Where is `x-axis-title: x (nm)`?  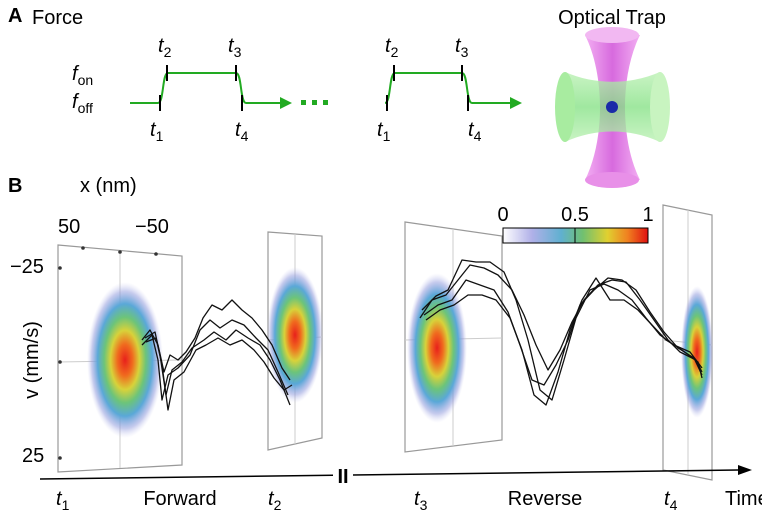 x-axis-title: x (nm) is located at coordinates (108, 186).